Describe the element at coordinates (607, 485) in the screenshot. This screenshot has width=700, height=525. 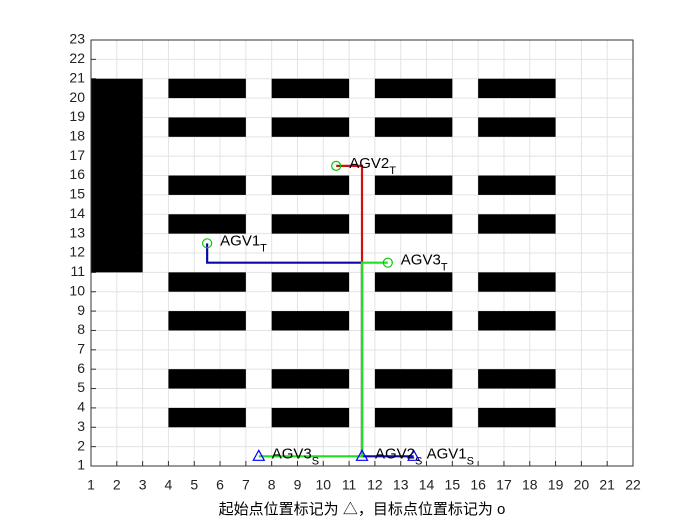
I see `x-tick-label: 21` at that location.